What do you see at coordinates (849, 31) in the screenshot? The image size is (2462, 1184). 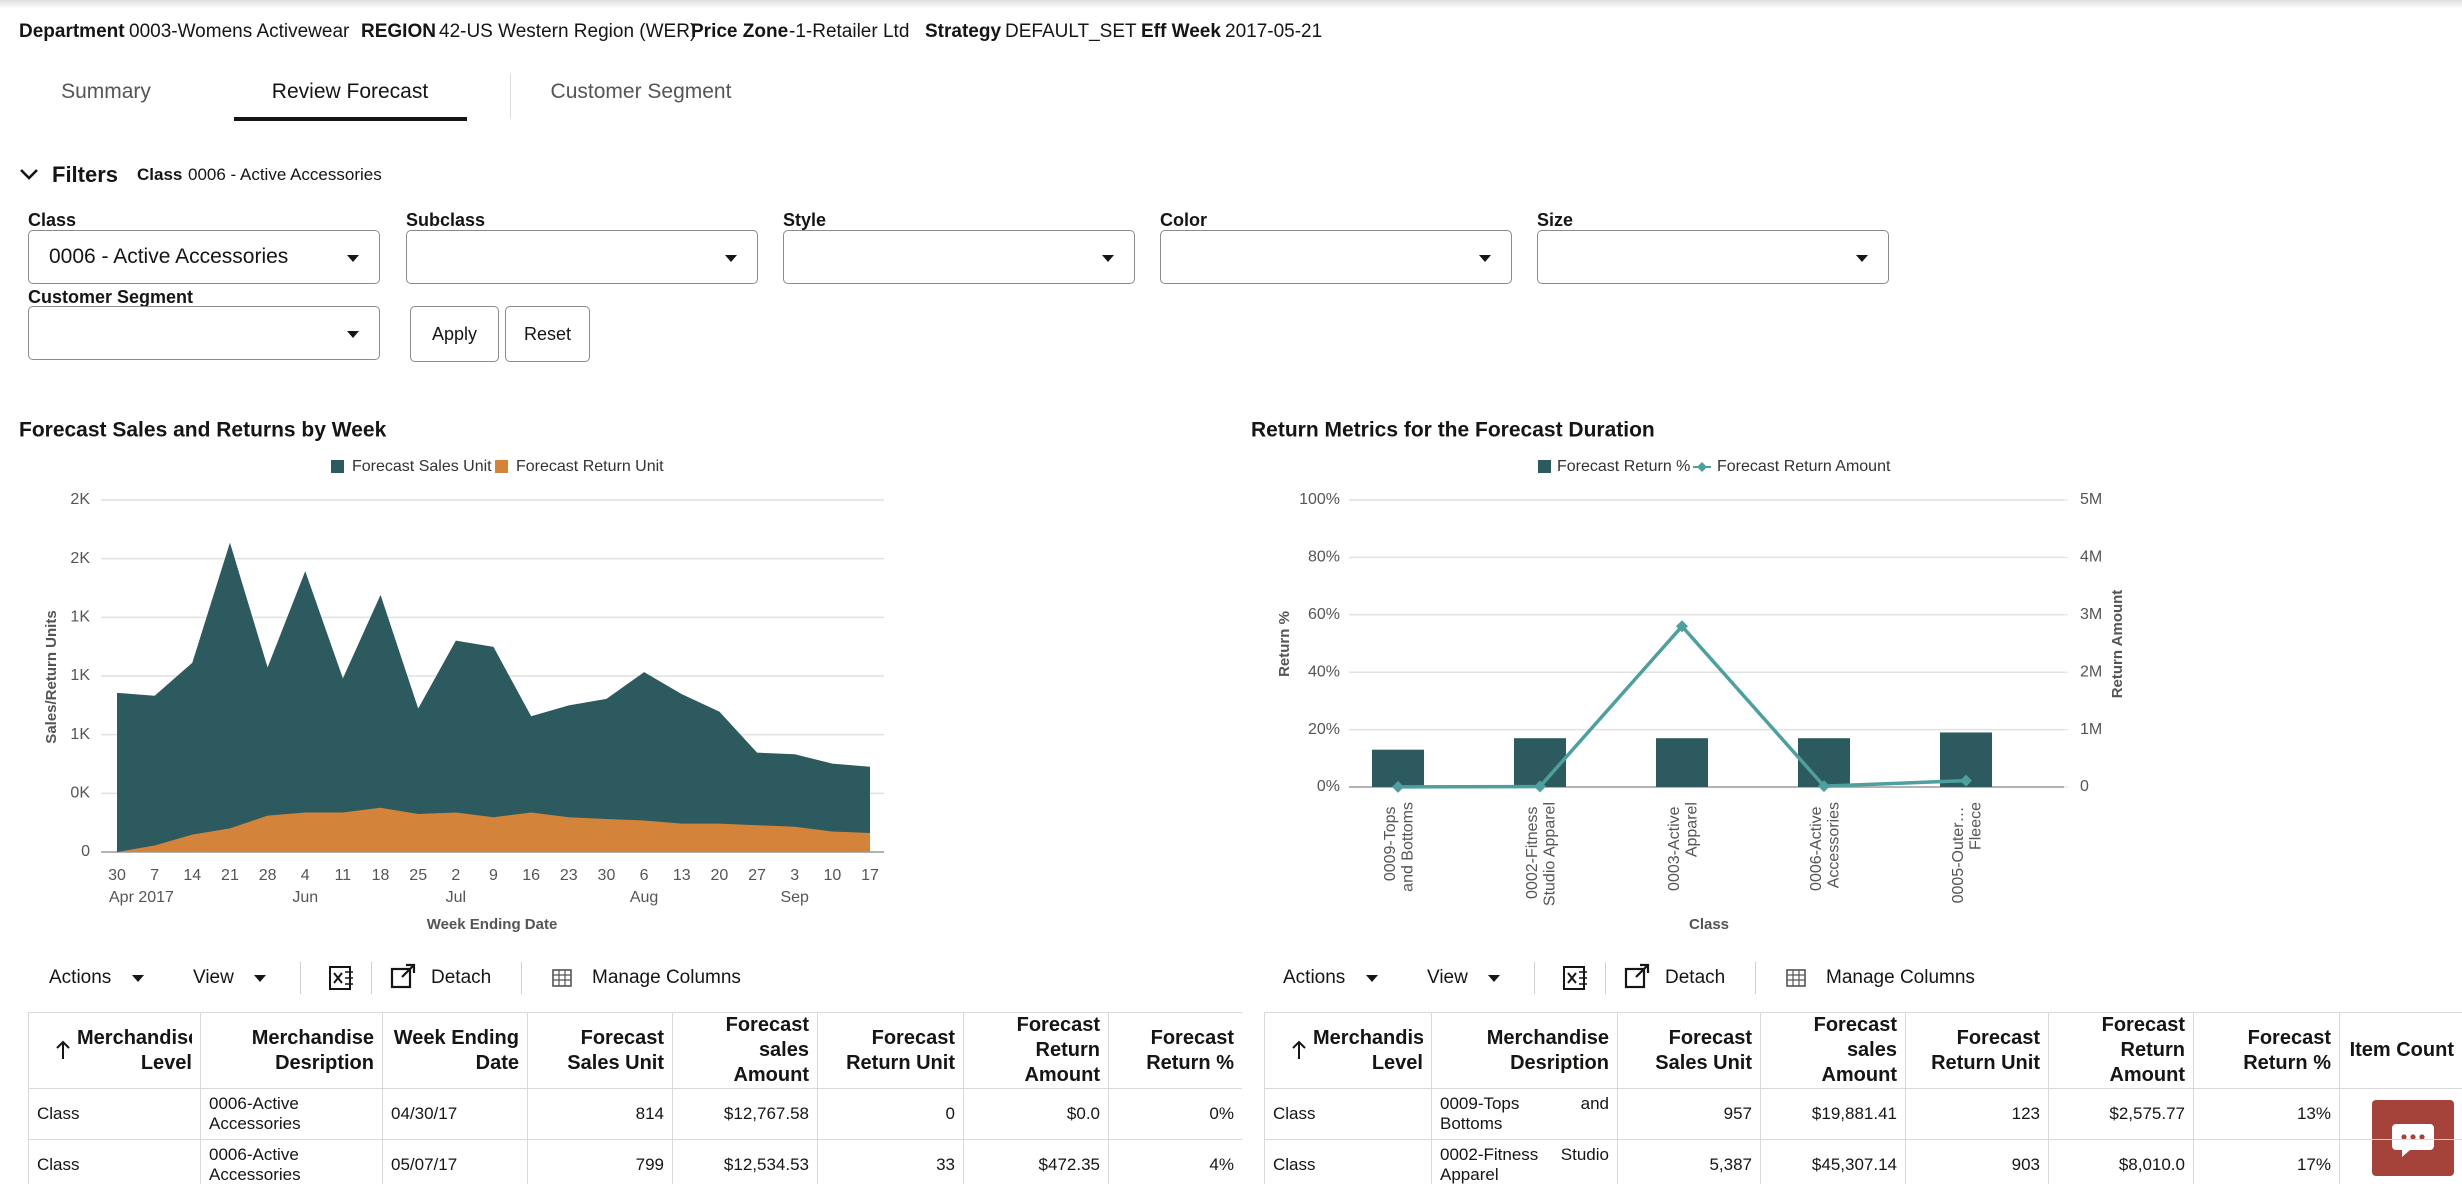 I see `header-value: -1-Retailer Ltd` at bounding box center [849, 31].